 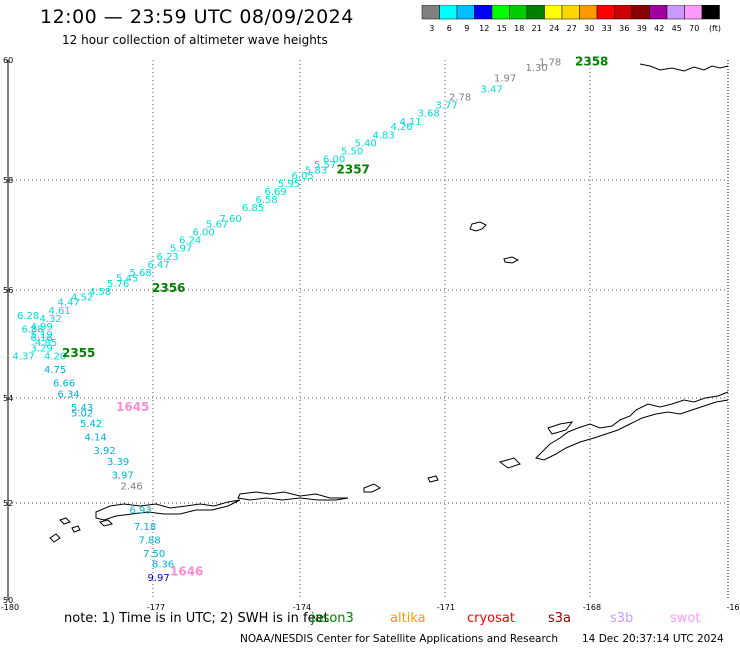 What do you see at coordinates (159, 578) in the screenshot?
I see `wave-height-label: 9.97` at bounding box center [159, 578].